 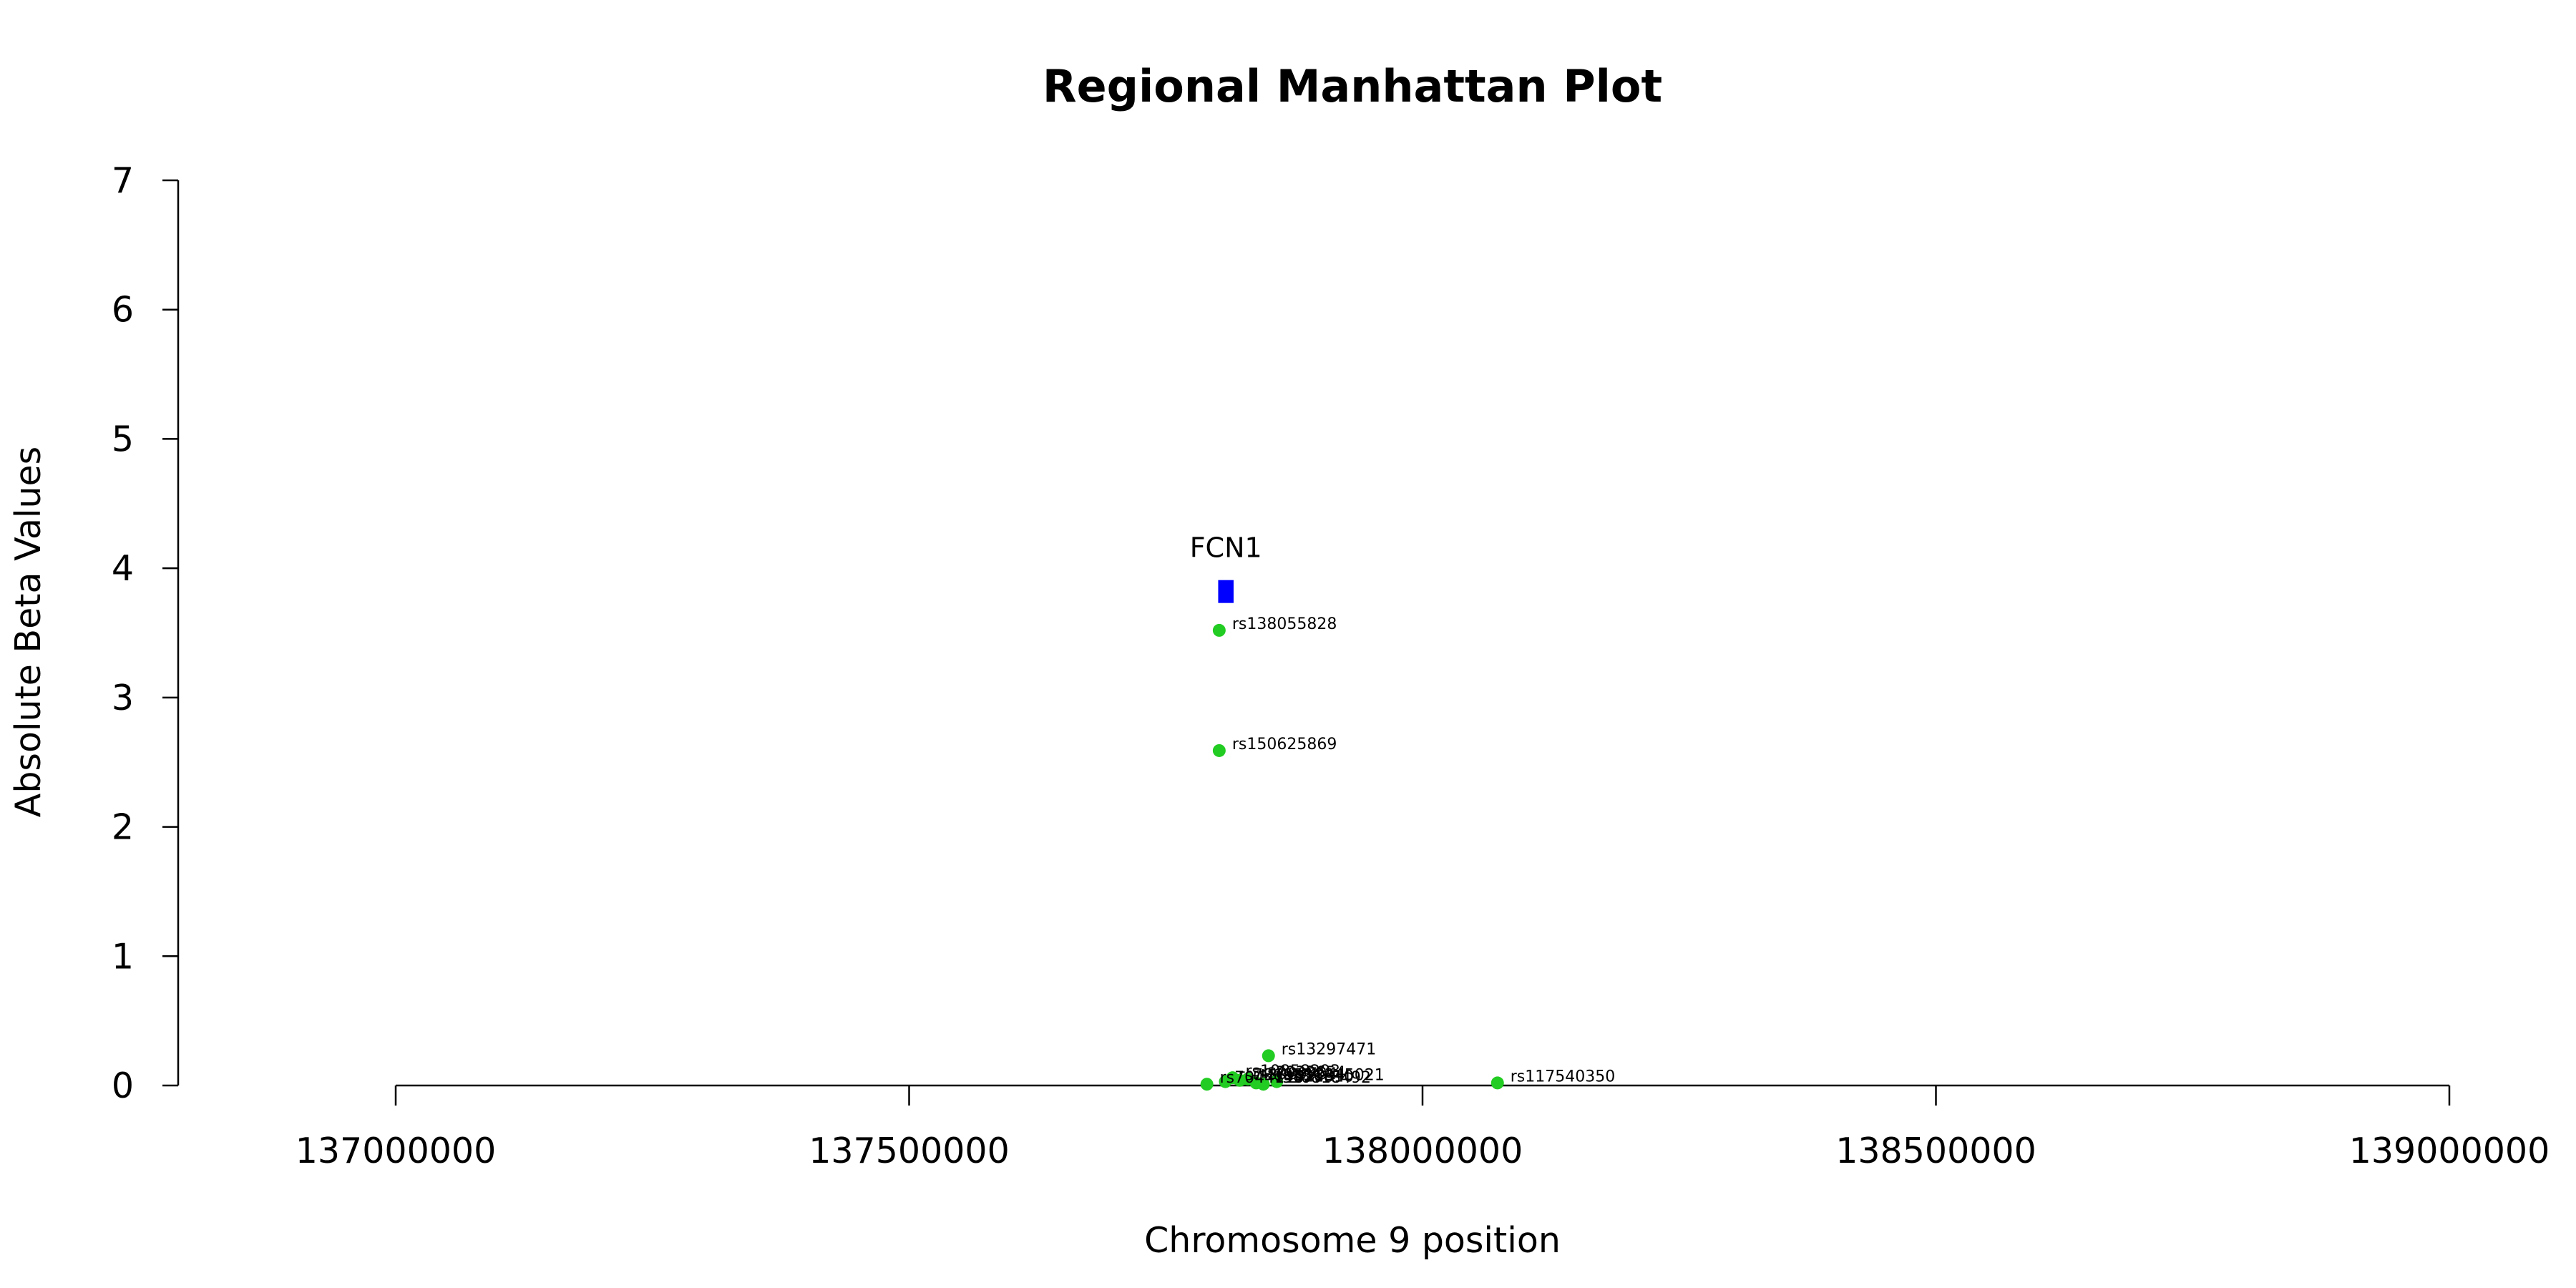 I want to click on snp-label: rs10818492, so click(x=1324, y=1078).